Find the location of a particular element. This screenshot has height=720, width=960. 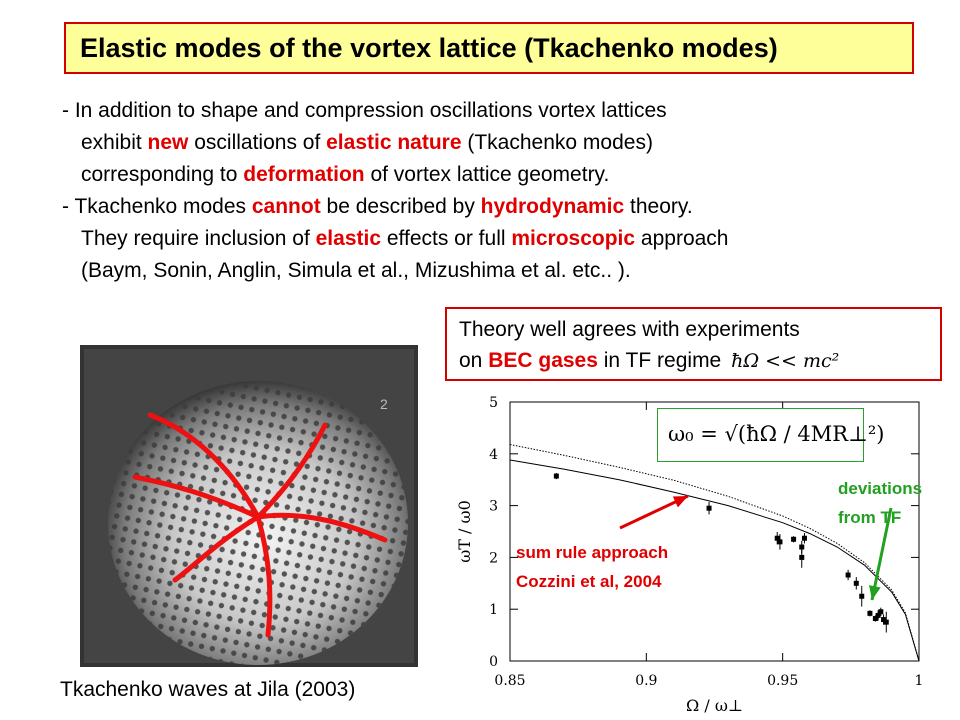

sum-rule-line-1: sum rule approach is located at coordinates (592, 552).